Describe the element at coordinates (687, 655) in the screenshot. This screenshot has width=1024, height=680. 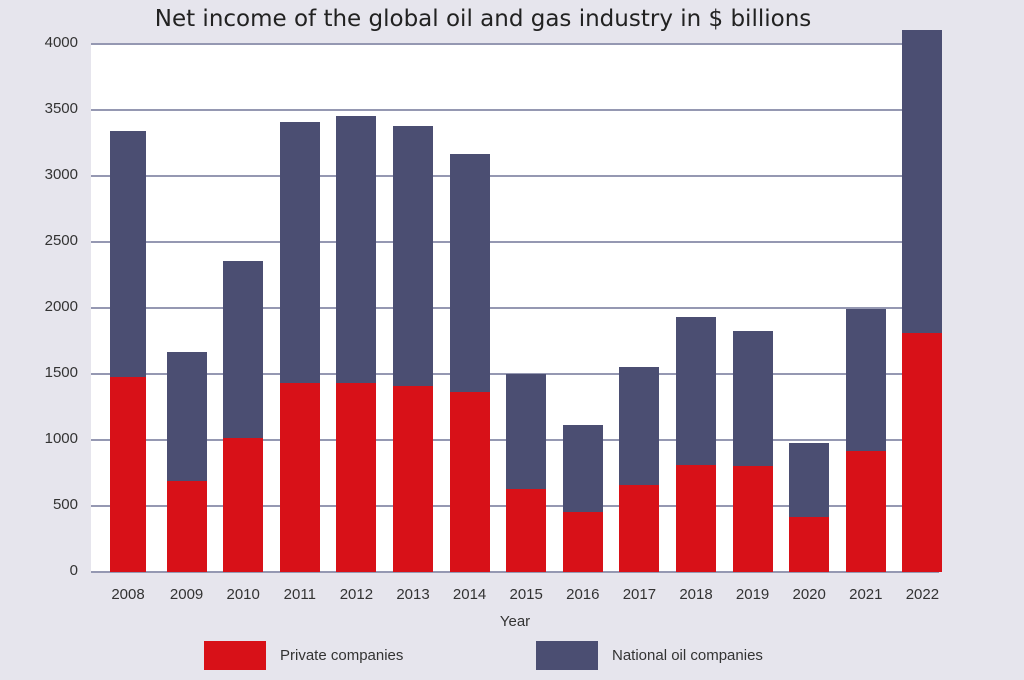
I see `legend-label-national: National oil companies` at that location.